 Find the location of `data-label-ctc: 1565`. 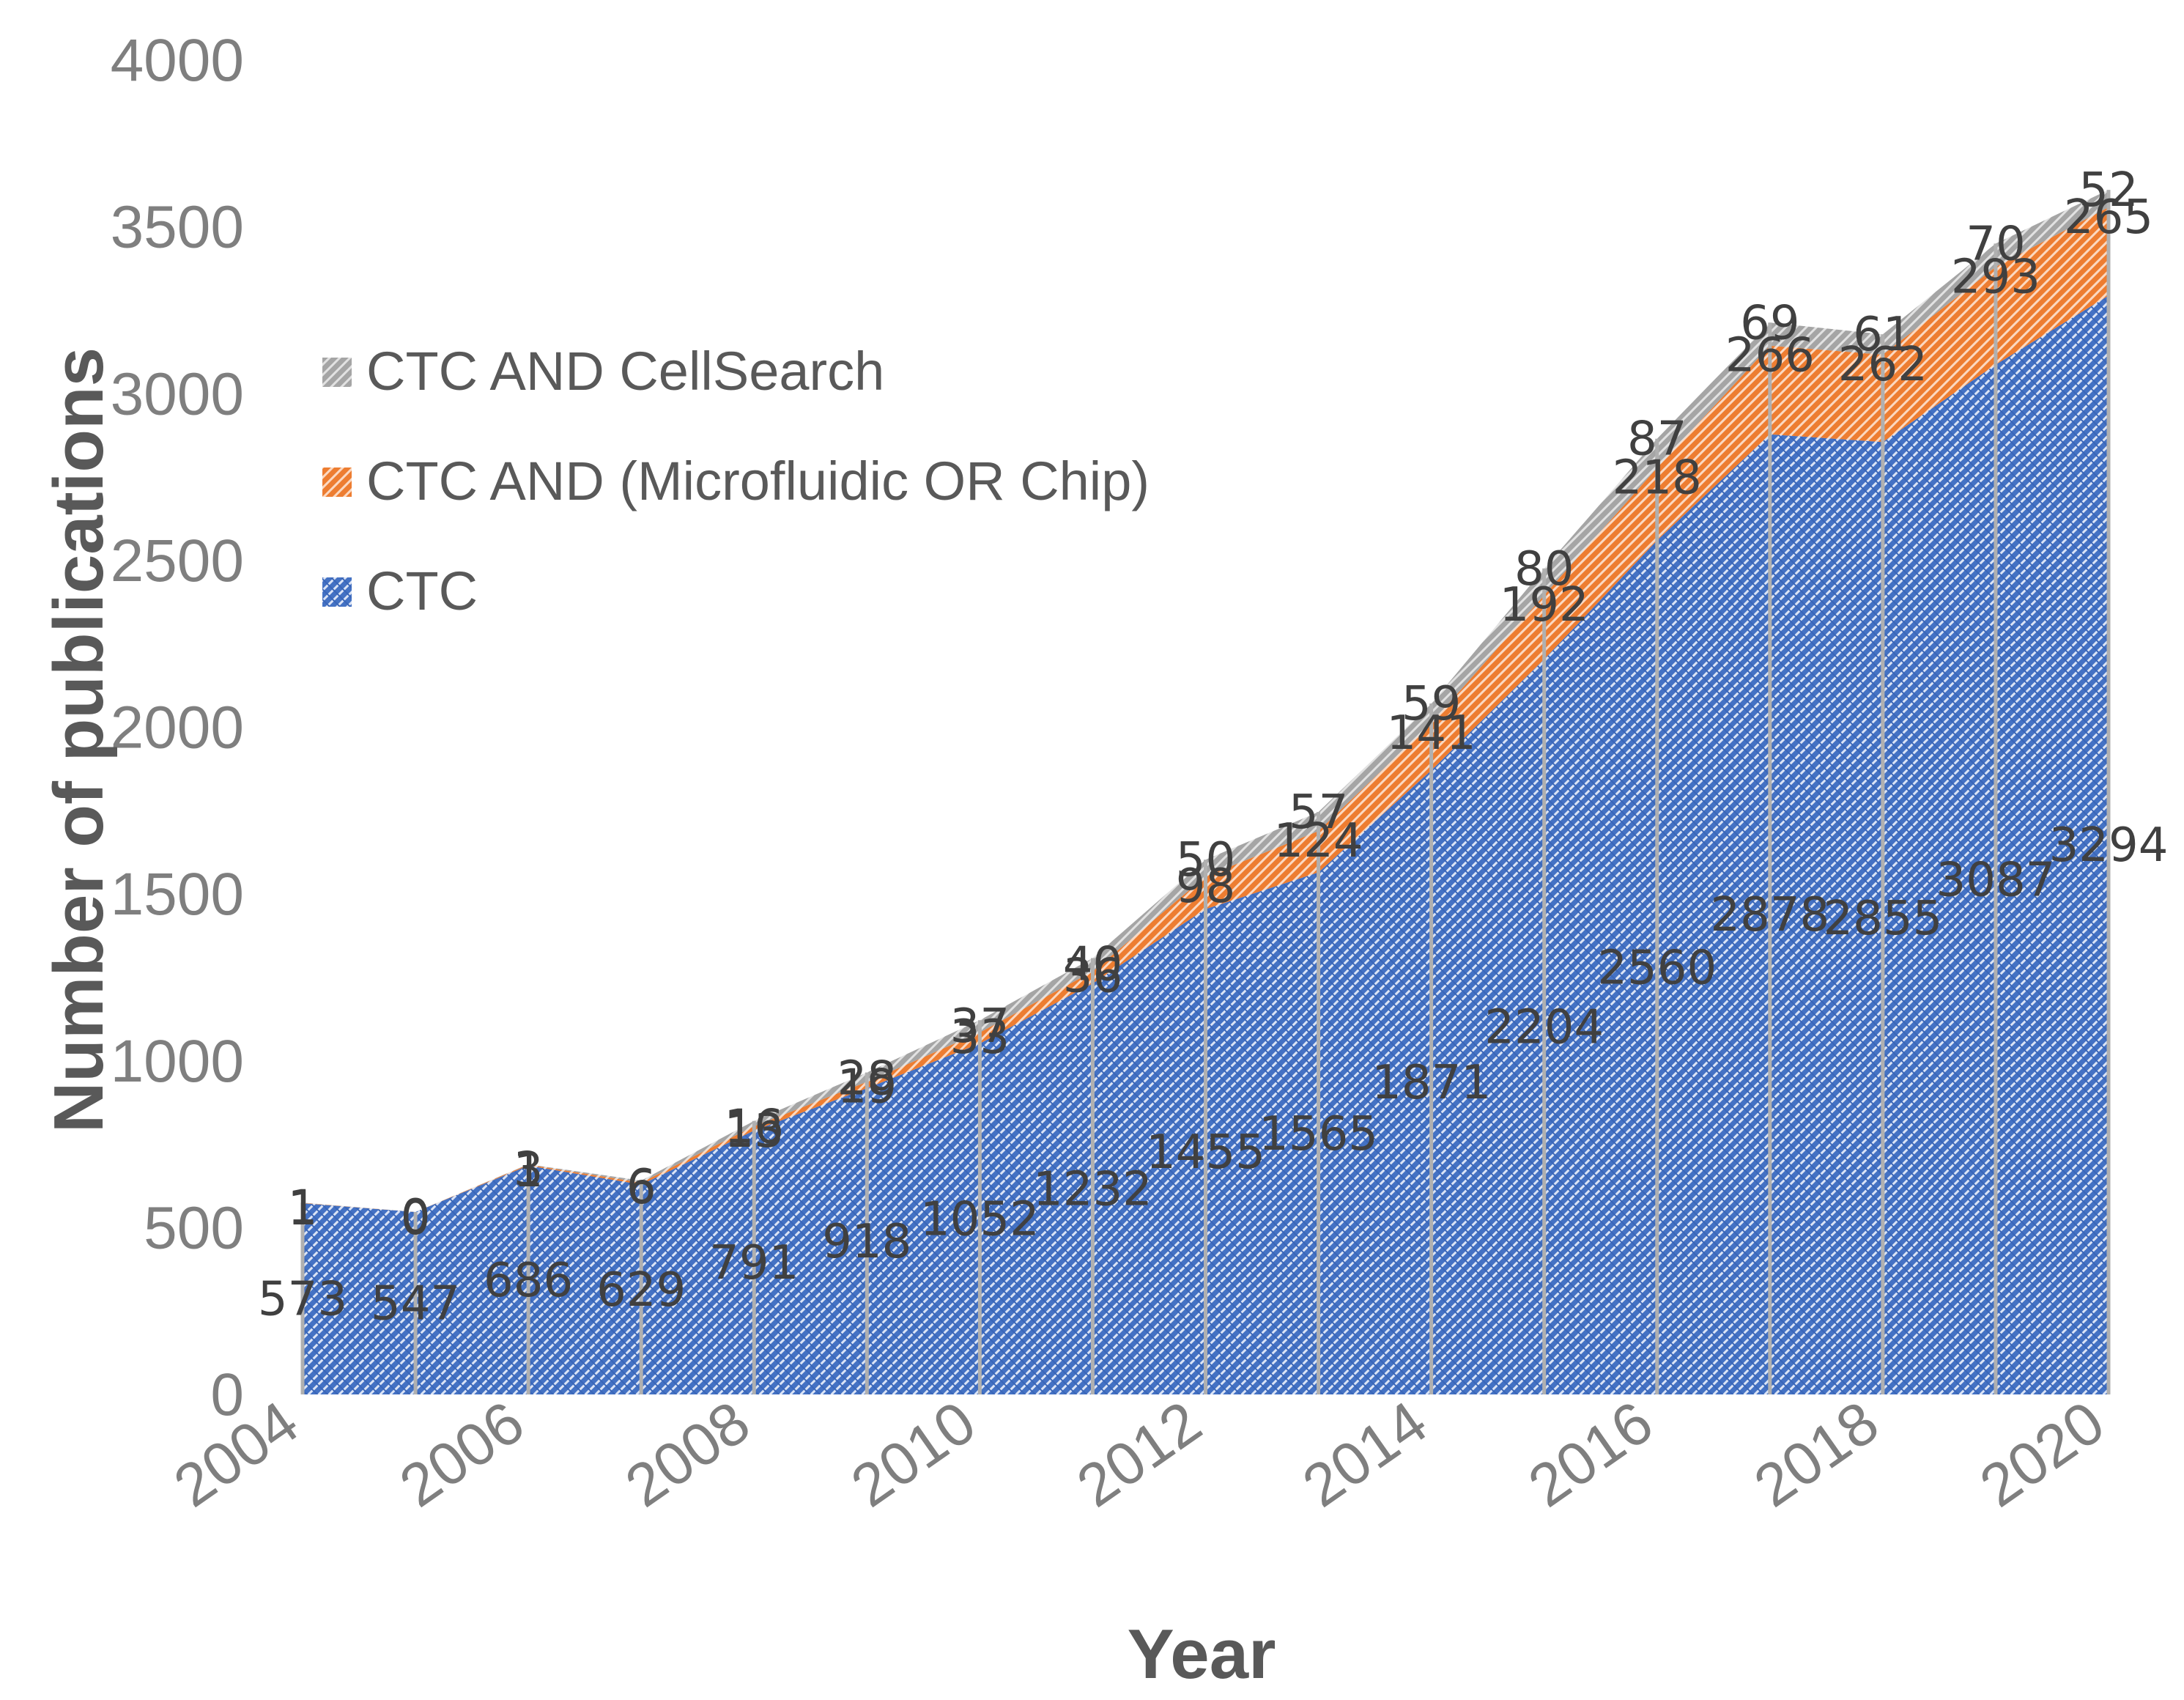

data-label-ctc: 1565 is located at coordinates (1318, 1134).